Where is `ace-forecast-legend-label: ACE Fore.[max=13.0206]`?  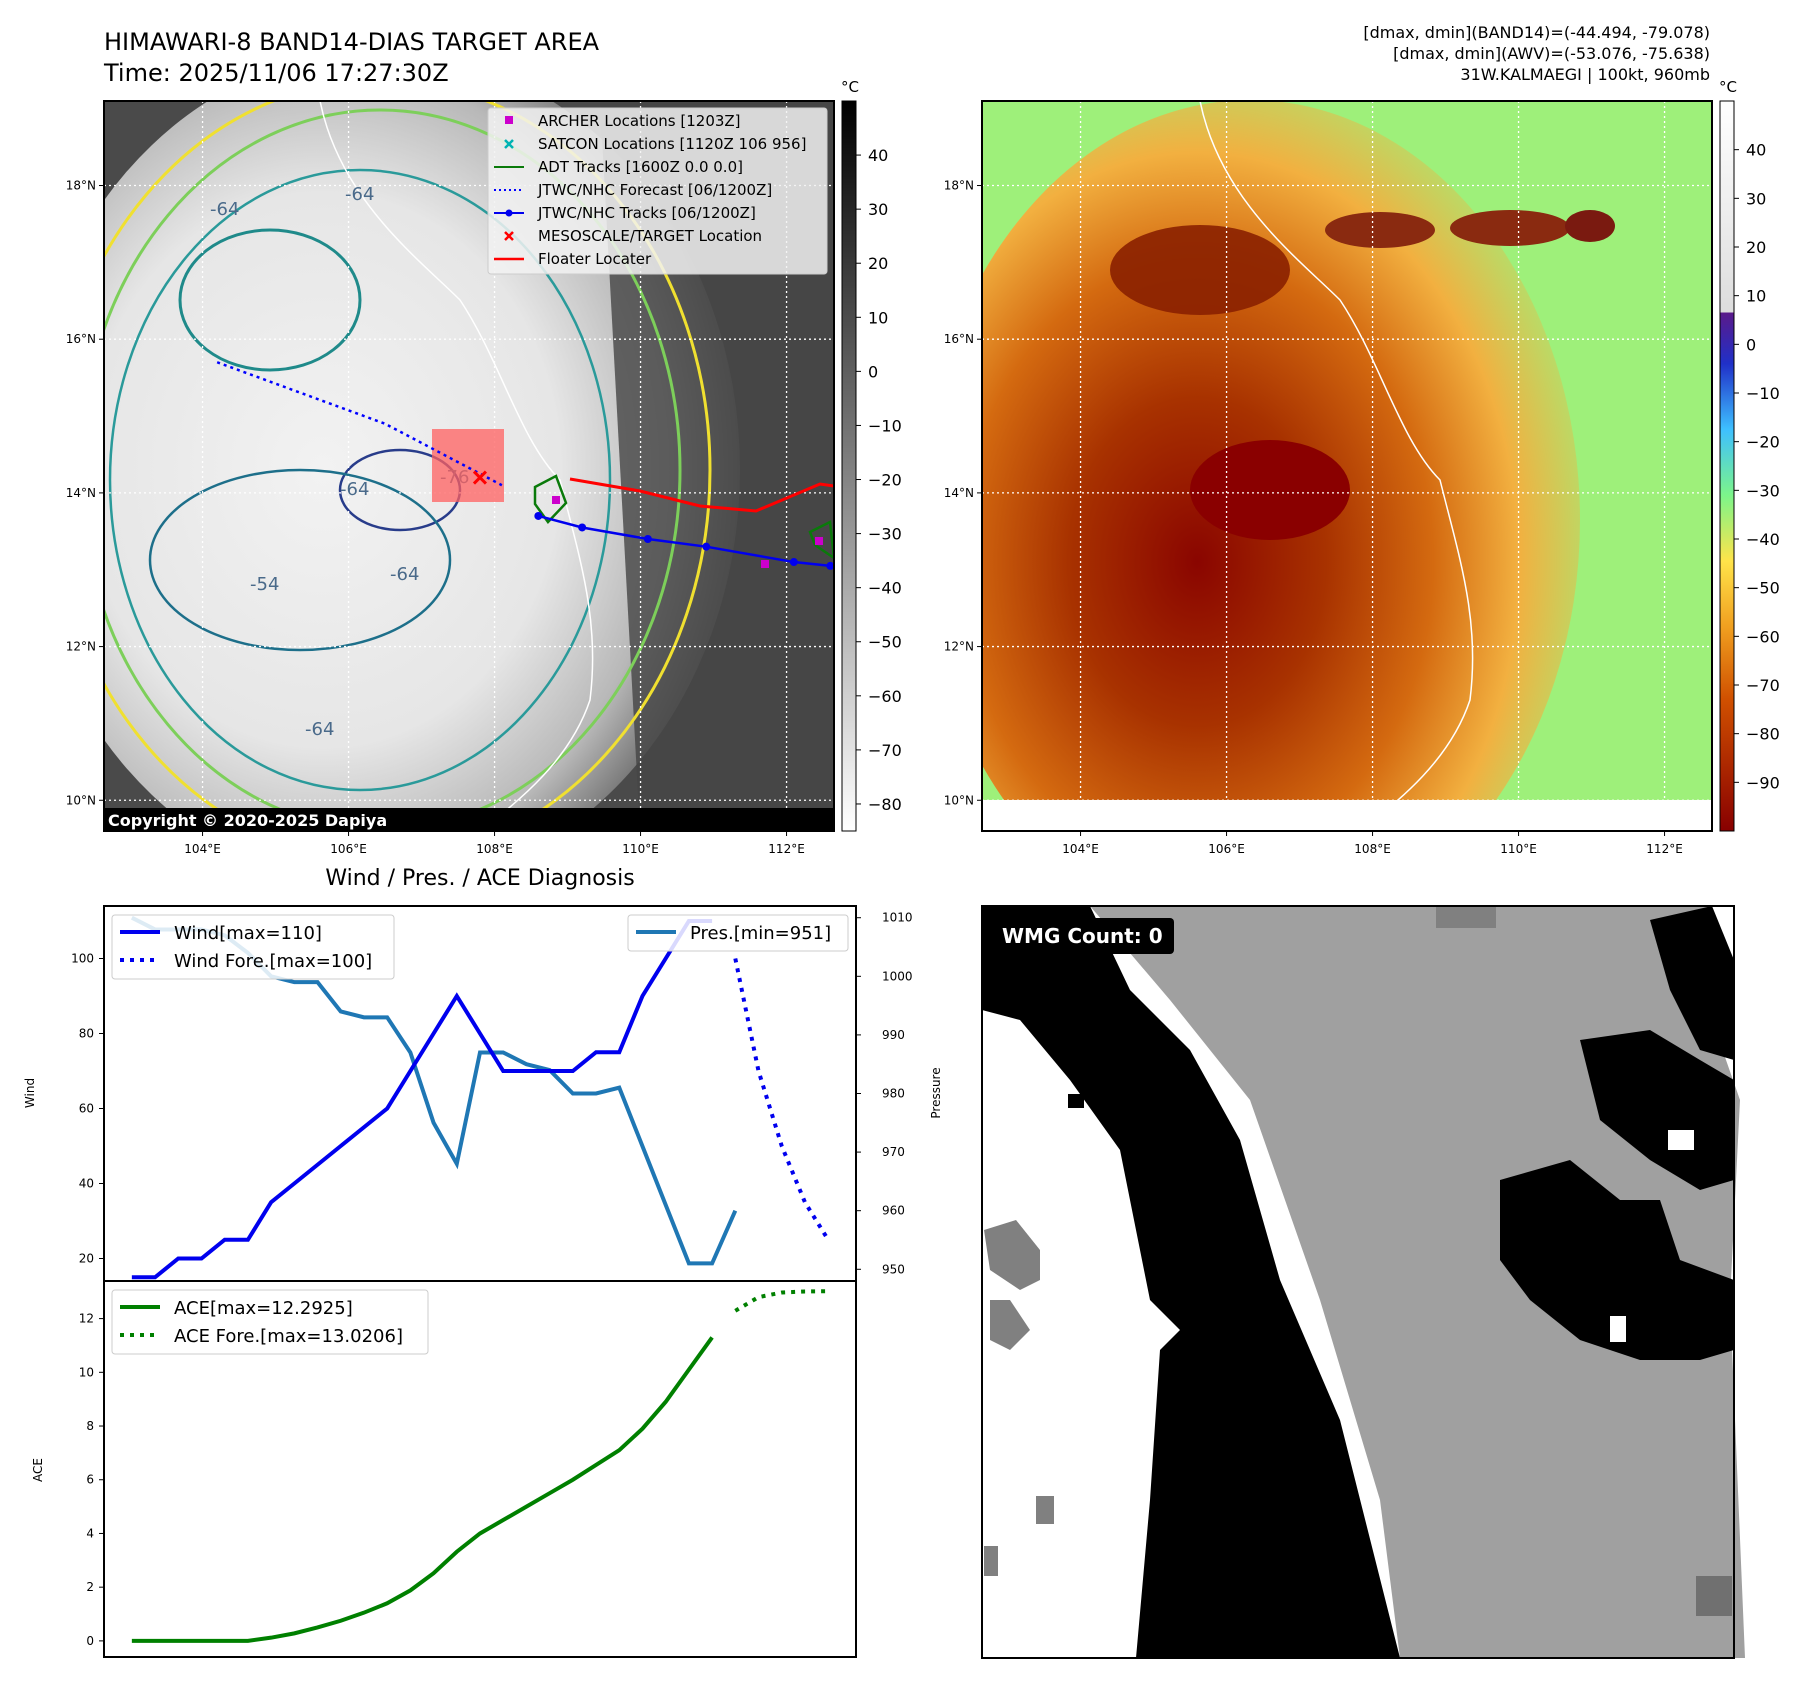
ace-forecast-legend-label: ACE Fore.[max=13.0206] is located at coordinates (288, 1336).